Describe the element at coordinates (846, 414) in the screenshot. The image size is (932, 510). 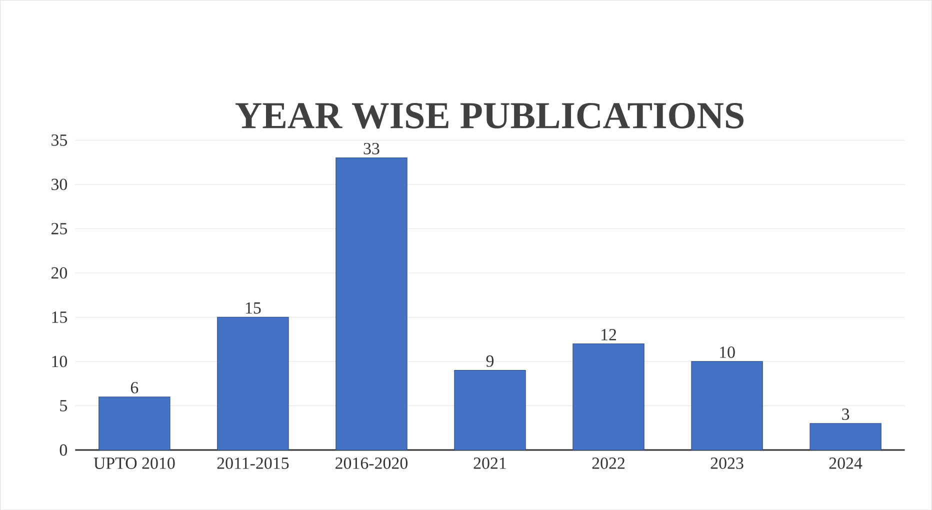
I see `data-label: 3` at that location.